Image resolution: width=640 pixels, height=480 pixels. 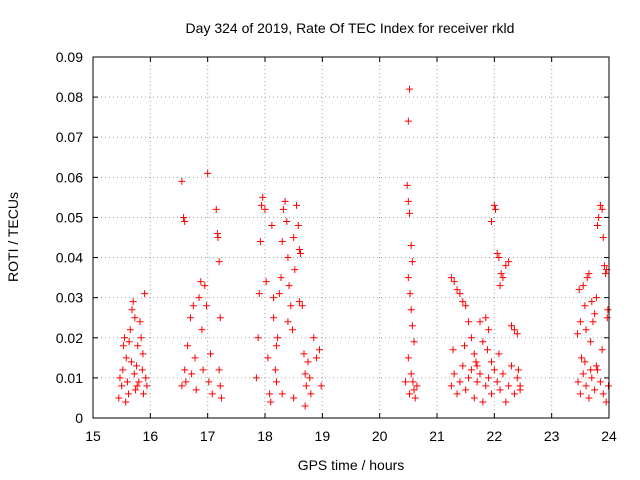 I want to click on x-axis-label: GPS time / hours, so click(x=351, y=465).